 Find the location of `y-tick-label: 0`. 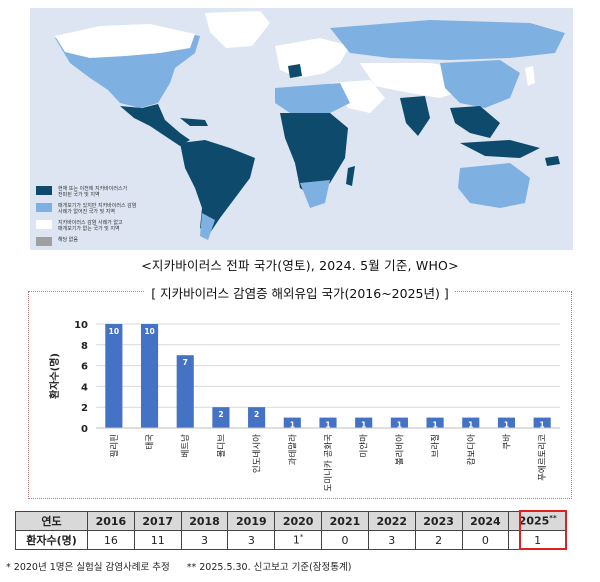

y-tick-label: 0 is located at coordinates (84, 429).